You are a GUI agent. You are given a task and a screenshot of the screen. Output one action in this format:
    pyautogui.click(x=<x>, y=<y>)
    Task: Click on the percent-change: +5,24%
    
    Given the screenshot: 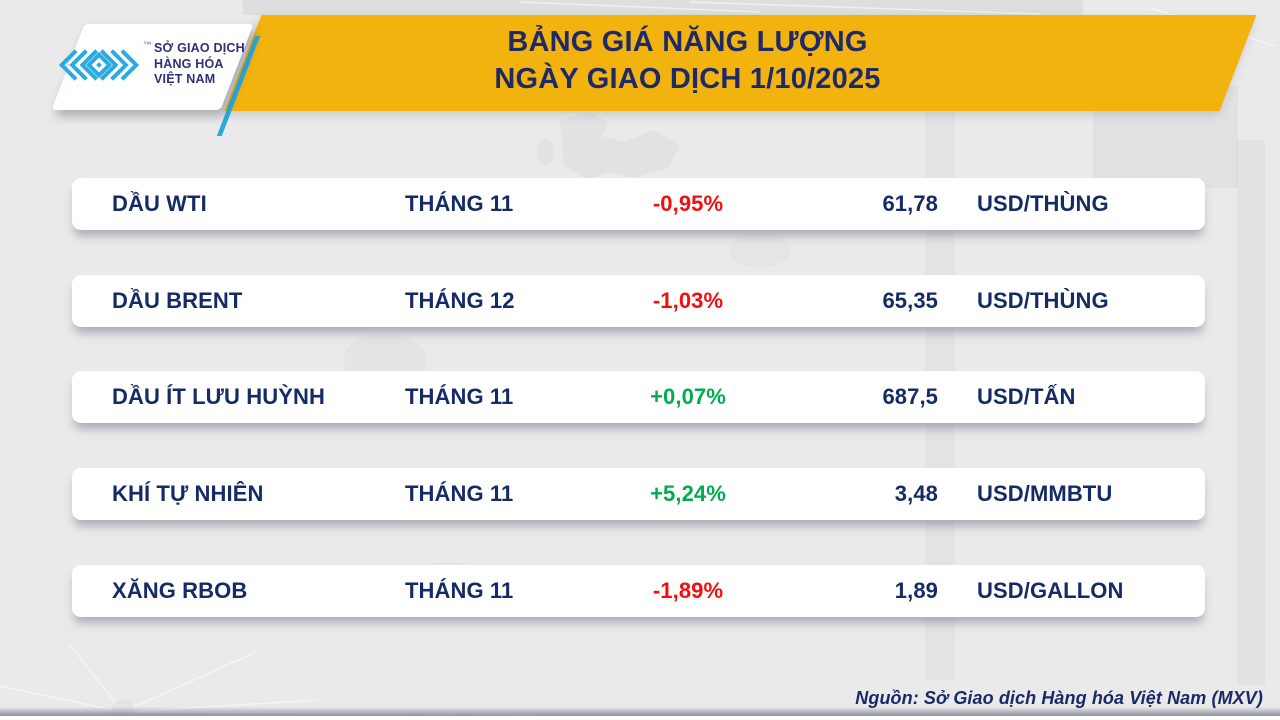 What is the action you would take?
    pyautogui.click(x=688, y=493)
    